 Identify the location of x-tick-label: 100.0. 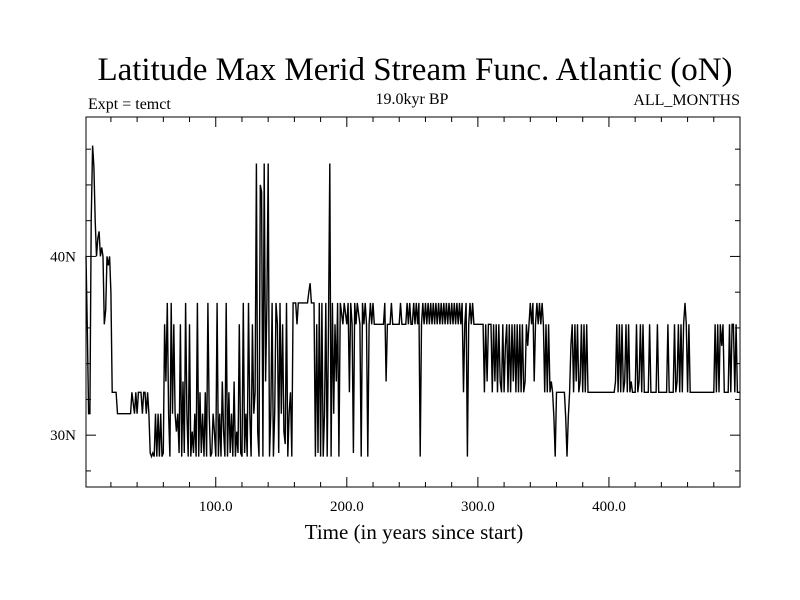
(216, 507).